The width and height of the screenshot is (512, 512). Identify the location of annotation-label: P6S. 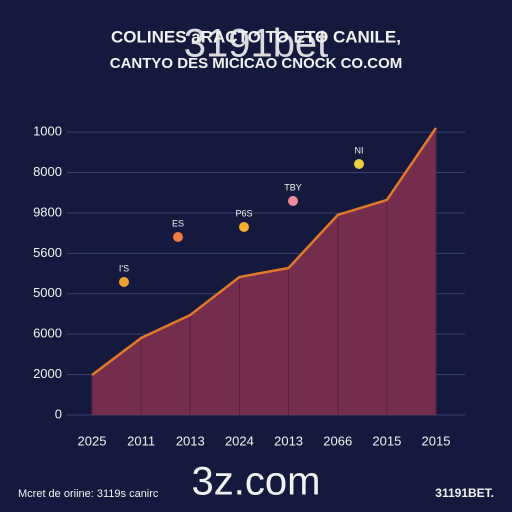
(243, 213).